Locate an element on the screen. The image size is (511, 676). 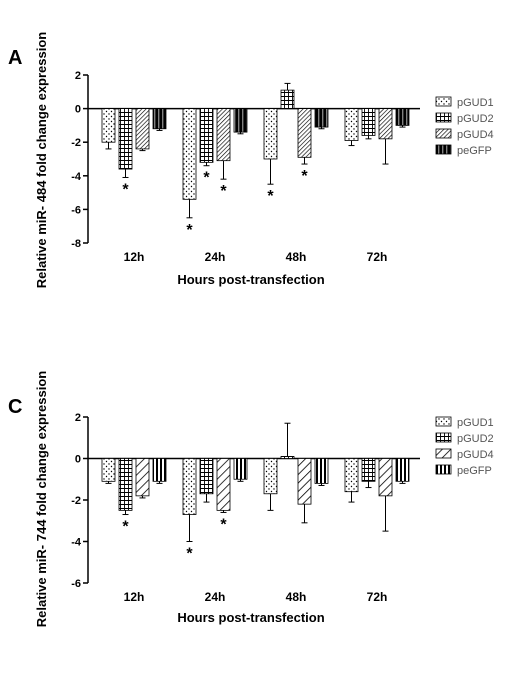
x-axis-label-c: Hours post-transfection is located at coordinates (250, 617).